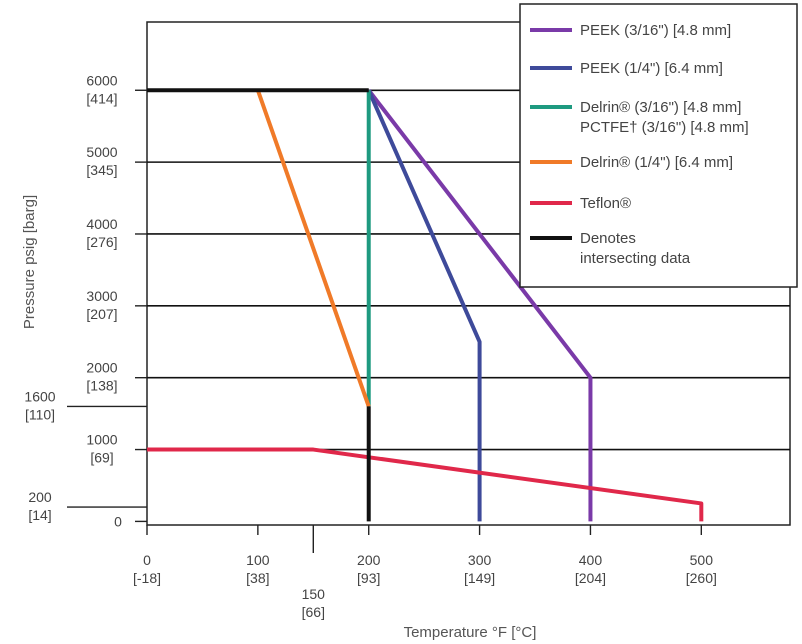 The width and height of the screenshot is (802, 644). Describe the element at coordinates (40, 414) in the screenshot. I see `y-tick-sublabel: [110]` at that location.